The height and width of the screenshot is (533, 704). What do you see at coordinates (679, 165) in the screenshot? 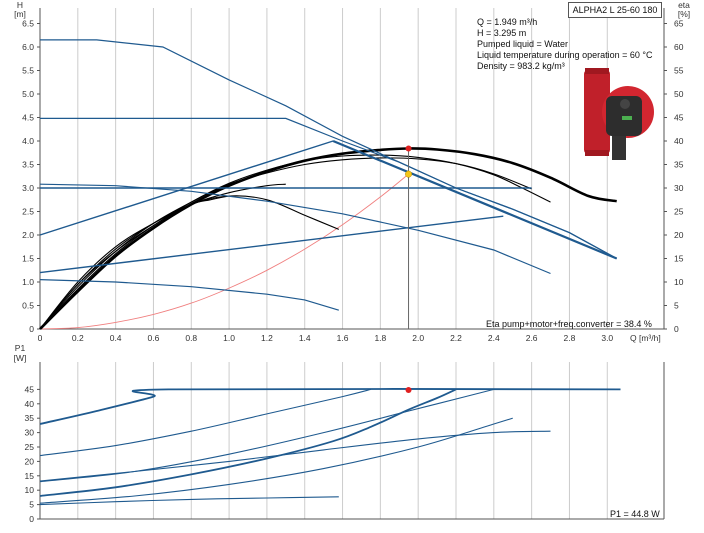
I see `y2-tick-label: 35` at bounding box center [679, 165].